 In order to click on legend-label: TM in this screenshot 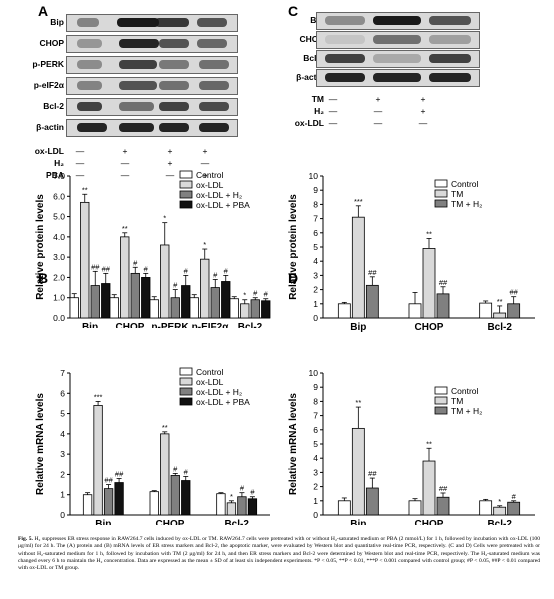, I will do `click(457, 401)`.